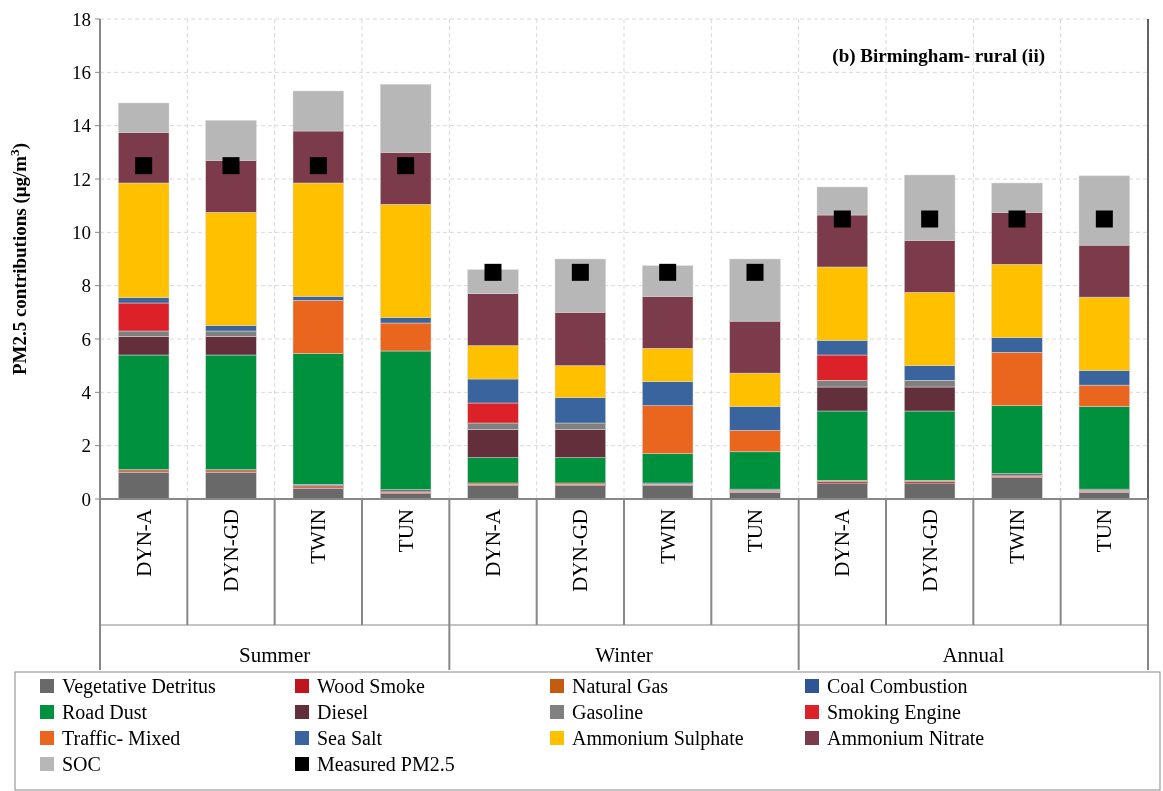  What do you see at coordinates (973, 655) in the screenshot?
I see `text: Annual` at bounding box center [973, 655].